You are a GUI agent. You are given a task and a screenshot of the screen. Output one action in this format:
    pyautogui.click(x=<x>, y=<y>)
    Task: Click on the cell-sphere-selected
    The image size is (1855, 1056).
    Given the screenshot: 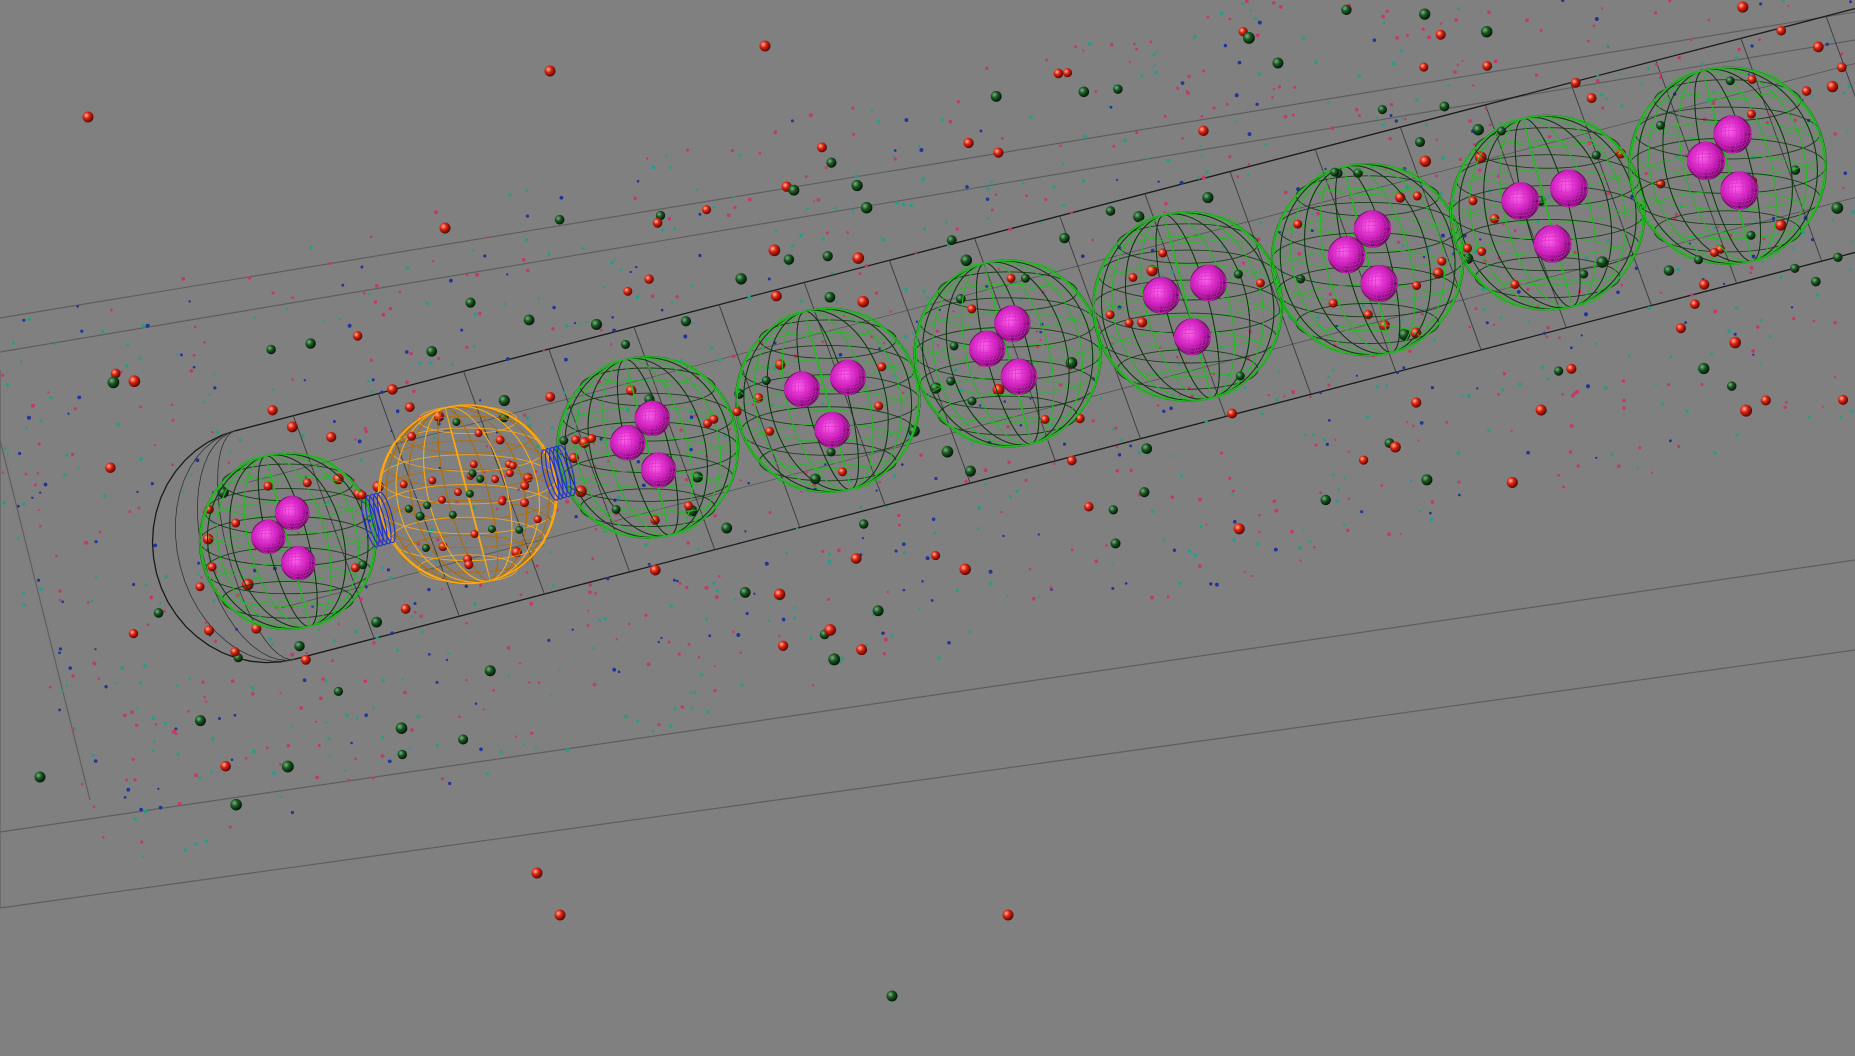 What is the action you would take?
    pyautogui.click(x=467, y=494)
    